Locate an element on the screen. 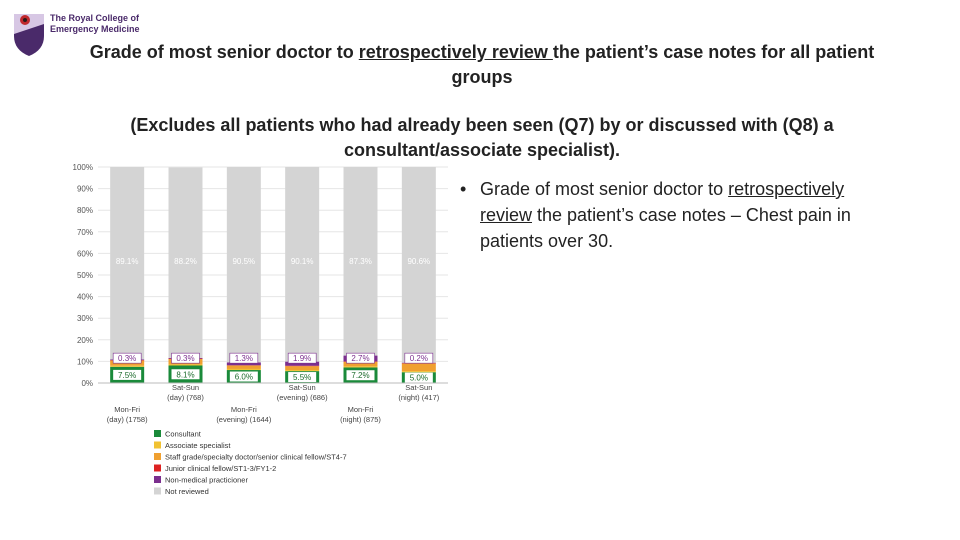  data-label-consultant: 8.1% is located at coordinates (185, 374).